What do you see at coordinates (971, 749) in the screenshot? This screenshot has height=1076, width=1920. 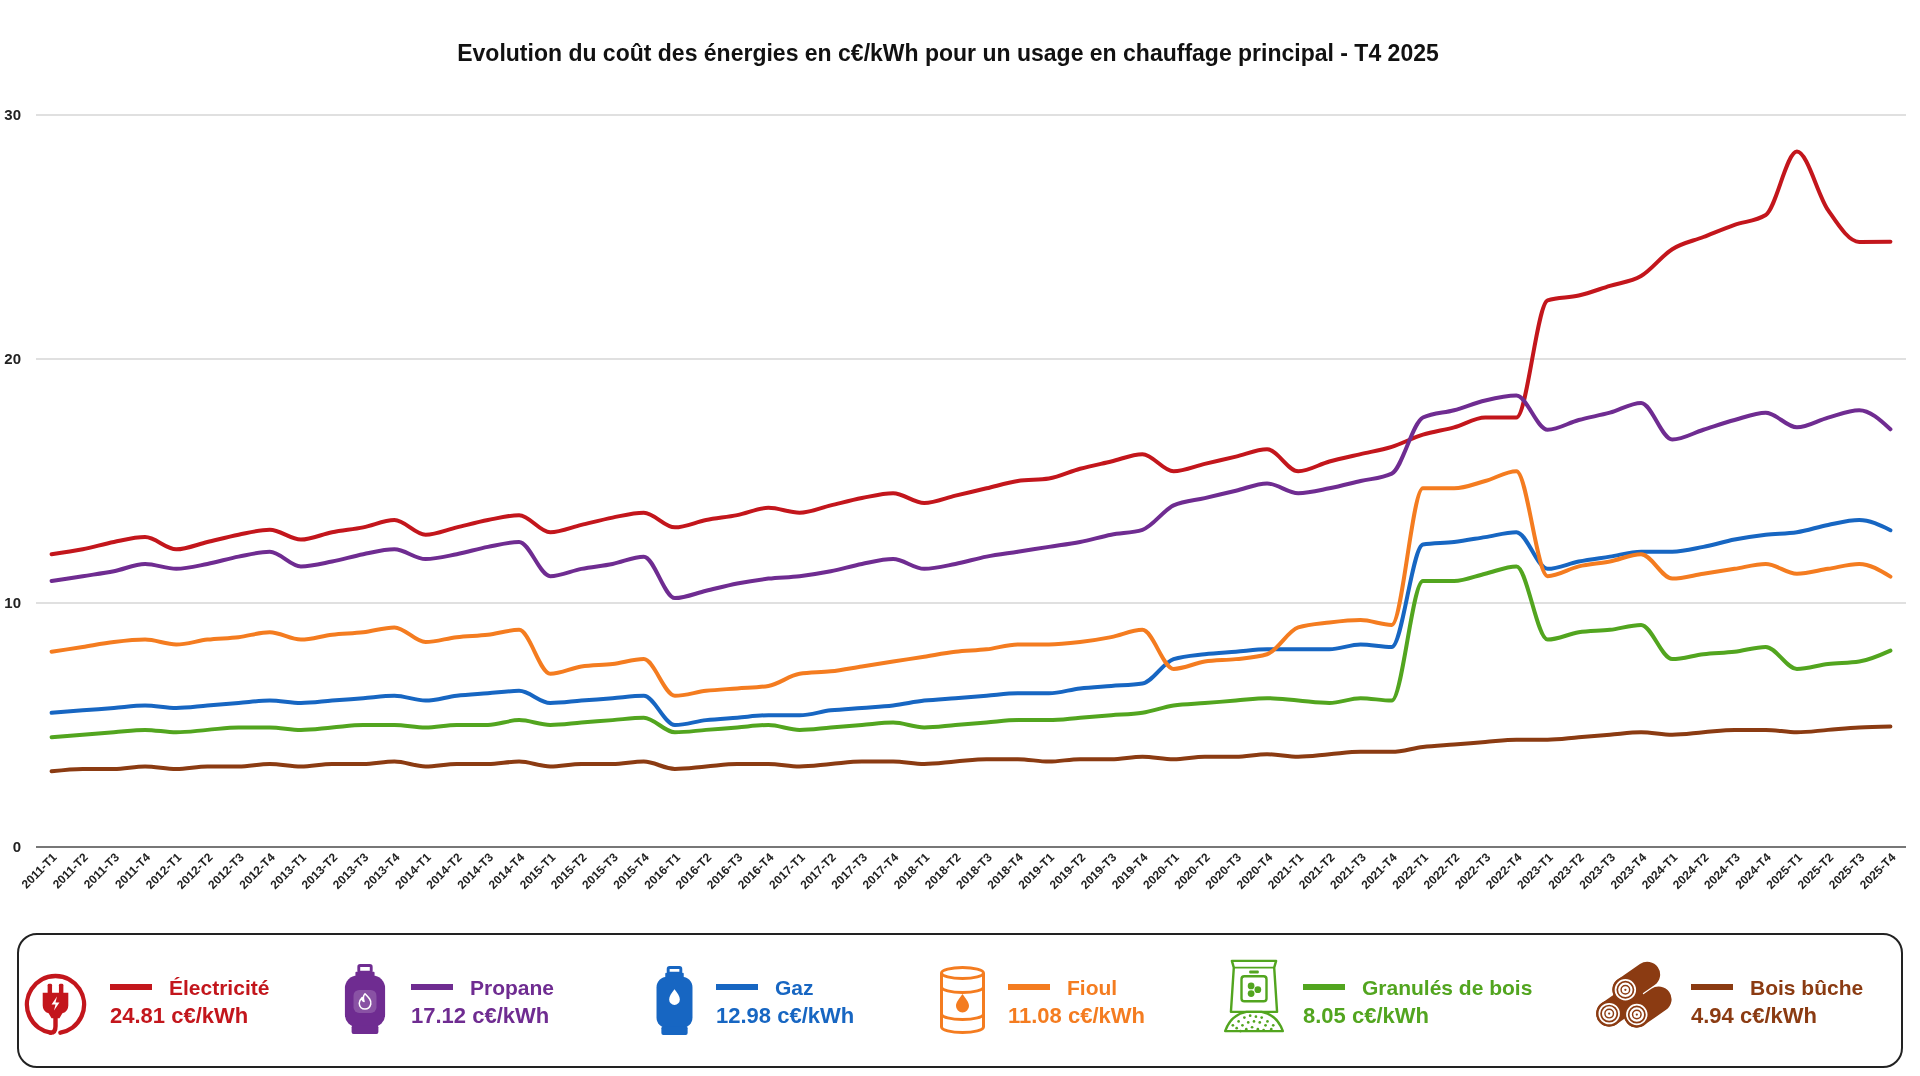 I see `line-series` at bounding box center [971, 749].